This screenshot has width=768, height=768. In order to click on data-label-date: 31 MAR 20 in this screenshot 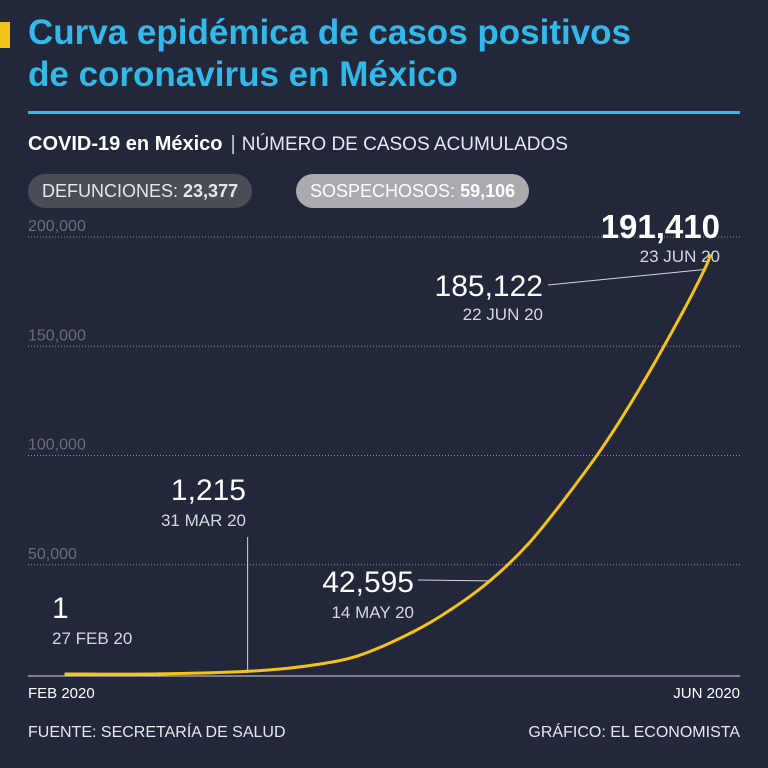, I will do `click(203, 520)`.